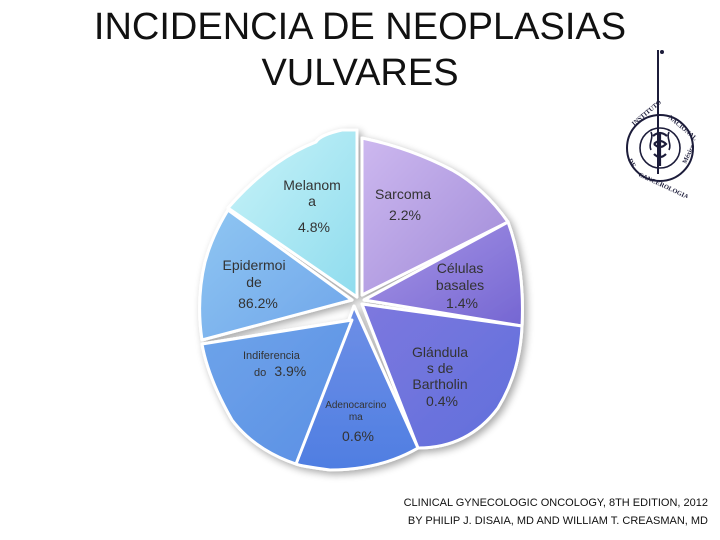 The width and height of the screenshot is (720, 540). Describe the element at coordinates (277, 392) in the screenshot. I see `pie-slice-indiferenciado` at that location.